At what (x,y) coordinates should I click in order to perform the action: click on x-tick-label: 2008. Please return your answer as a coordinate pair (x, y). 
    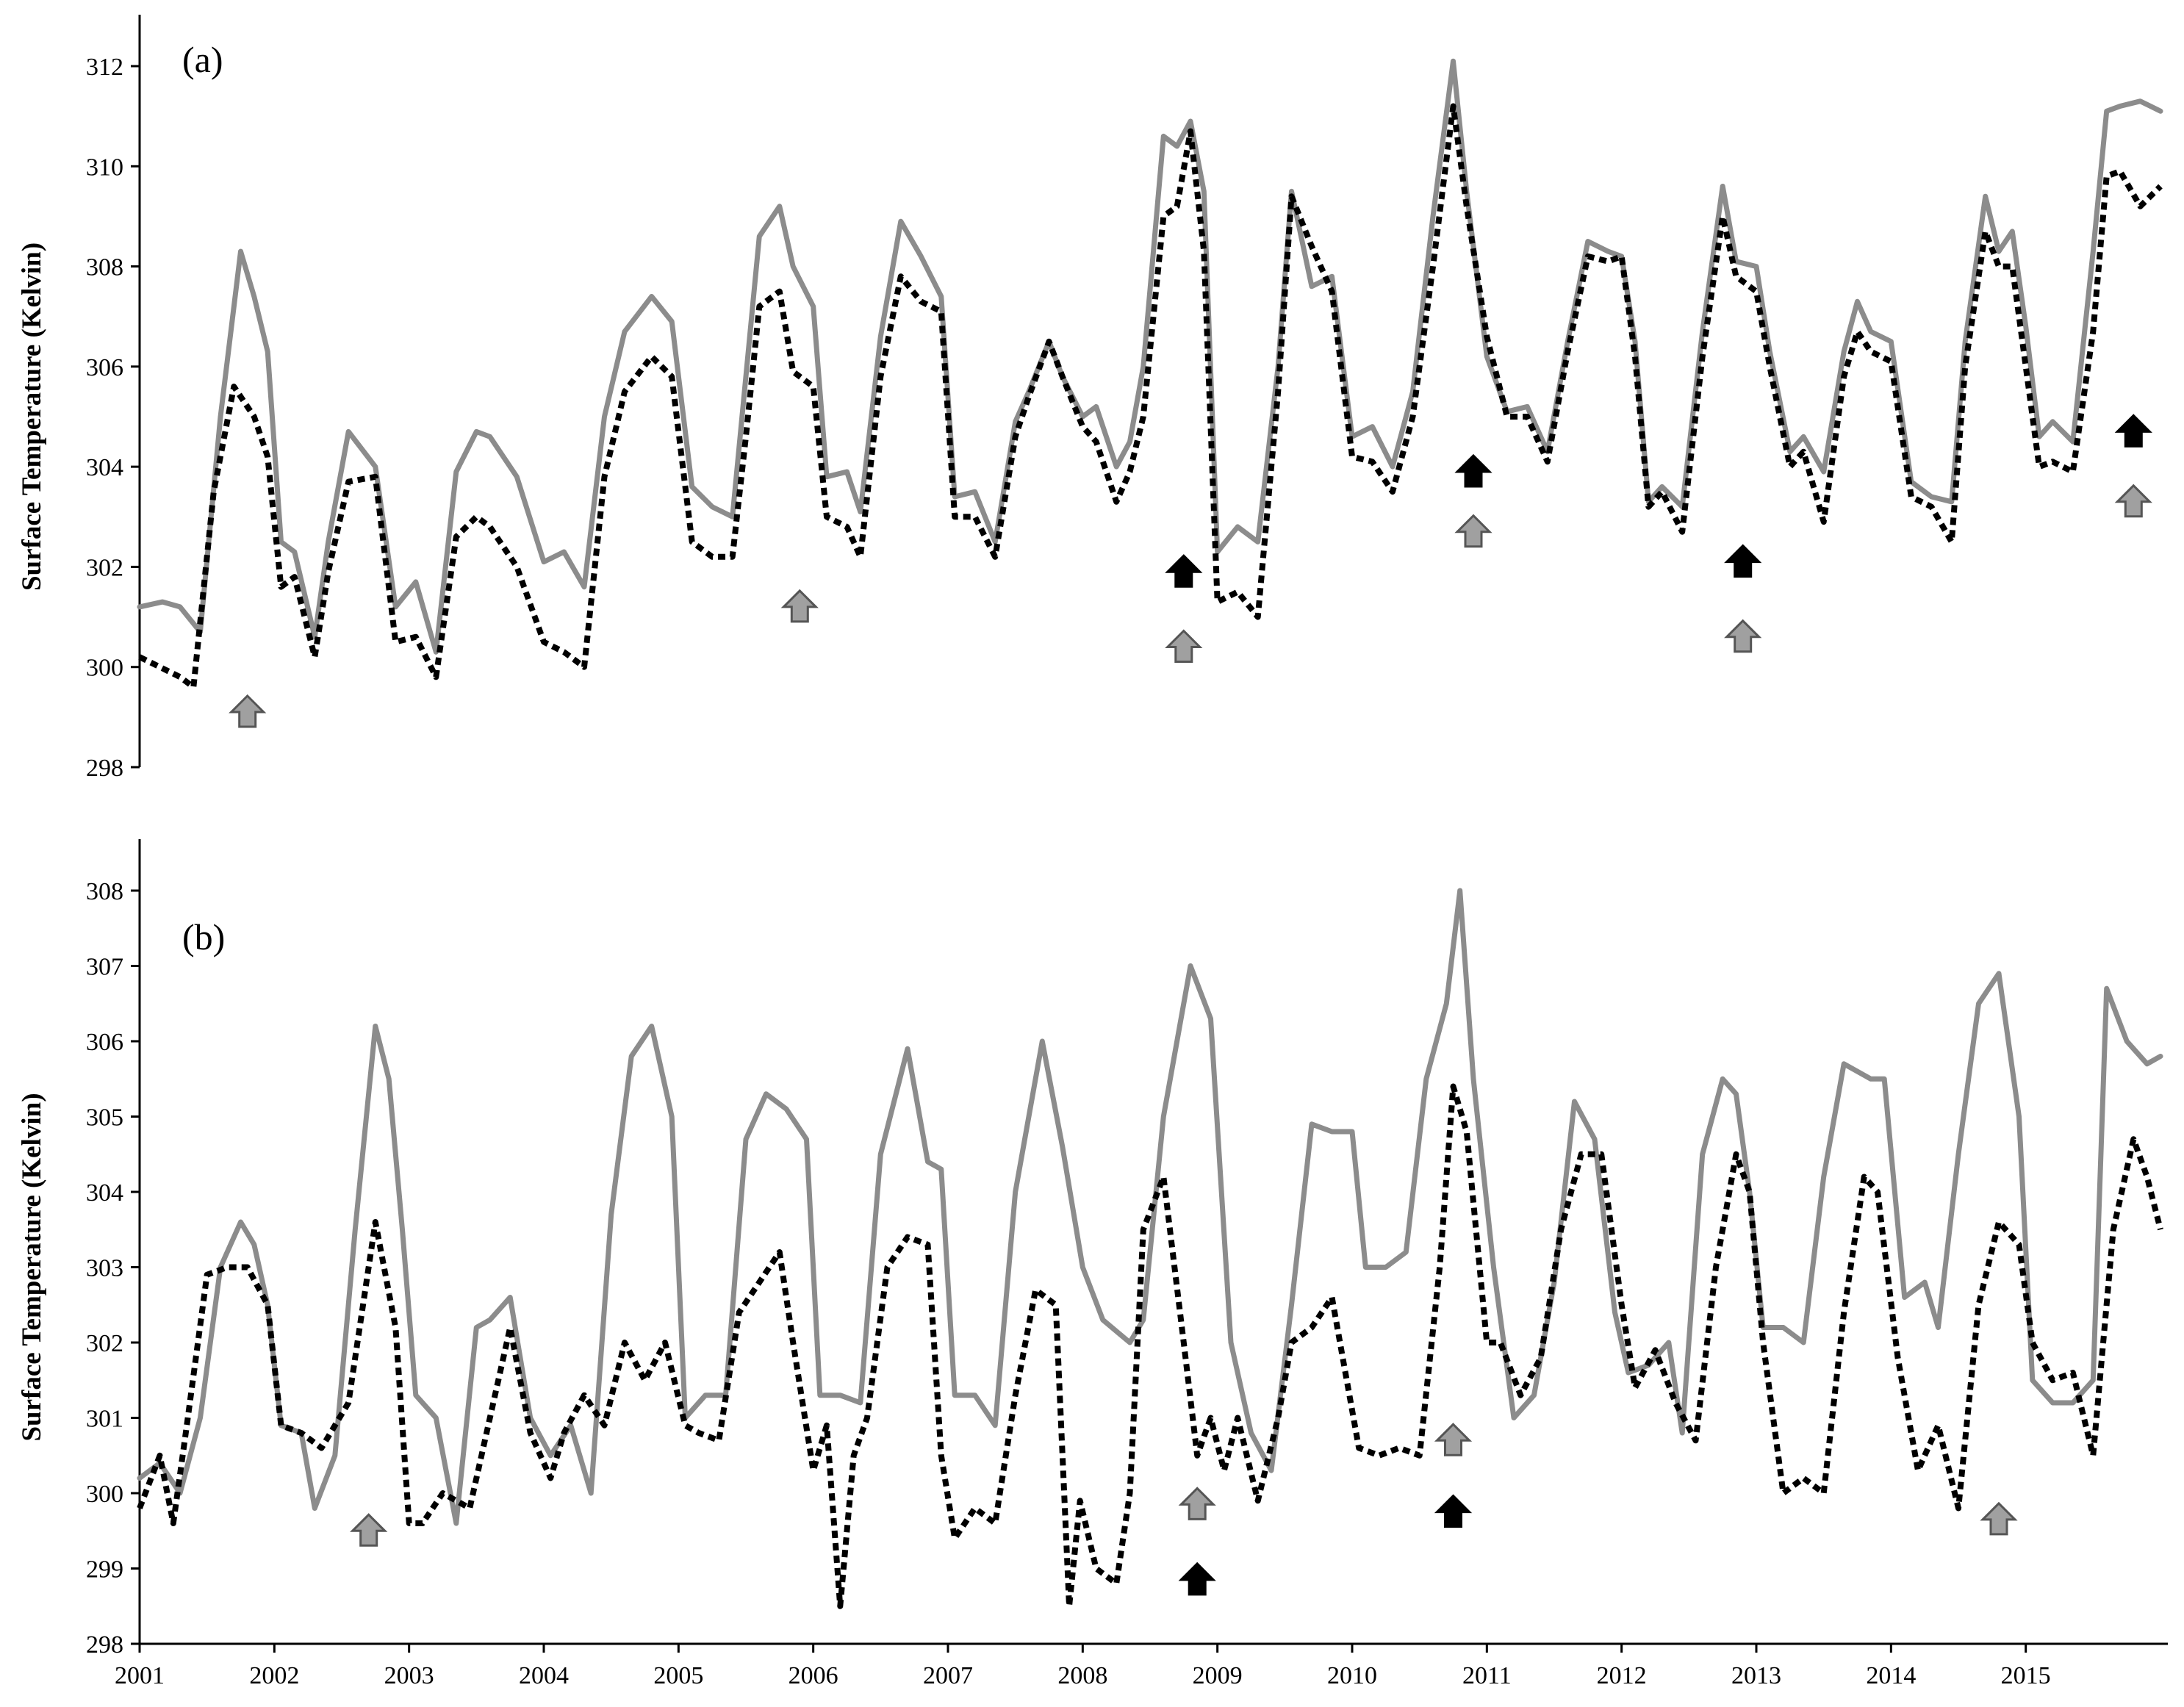
    Looking at the image, I should click on (1082, 1676).